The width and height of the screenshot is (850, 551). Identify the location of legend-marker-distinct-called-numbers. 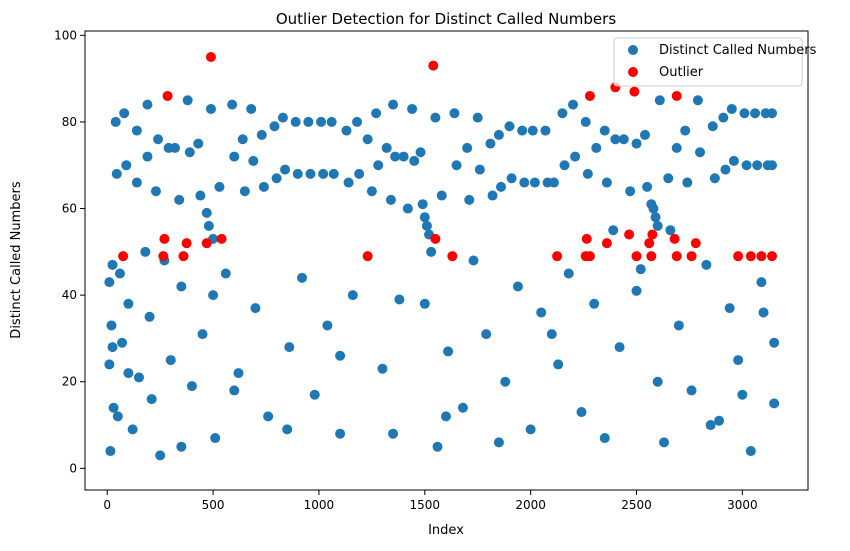
(633, 50).